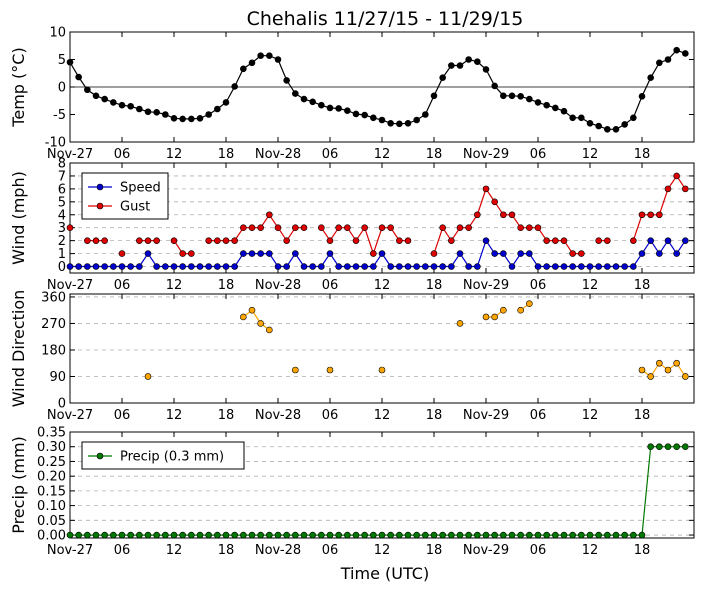 The width and height of the screenshot is (705, 593). I want to click on y-axis-label: Temp (°C), so click(18, 87).